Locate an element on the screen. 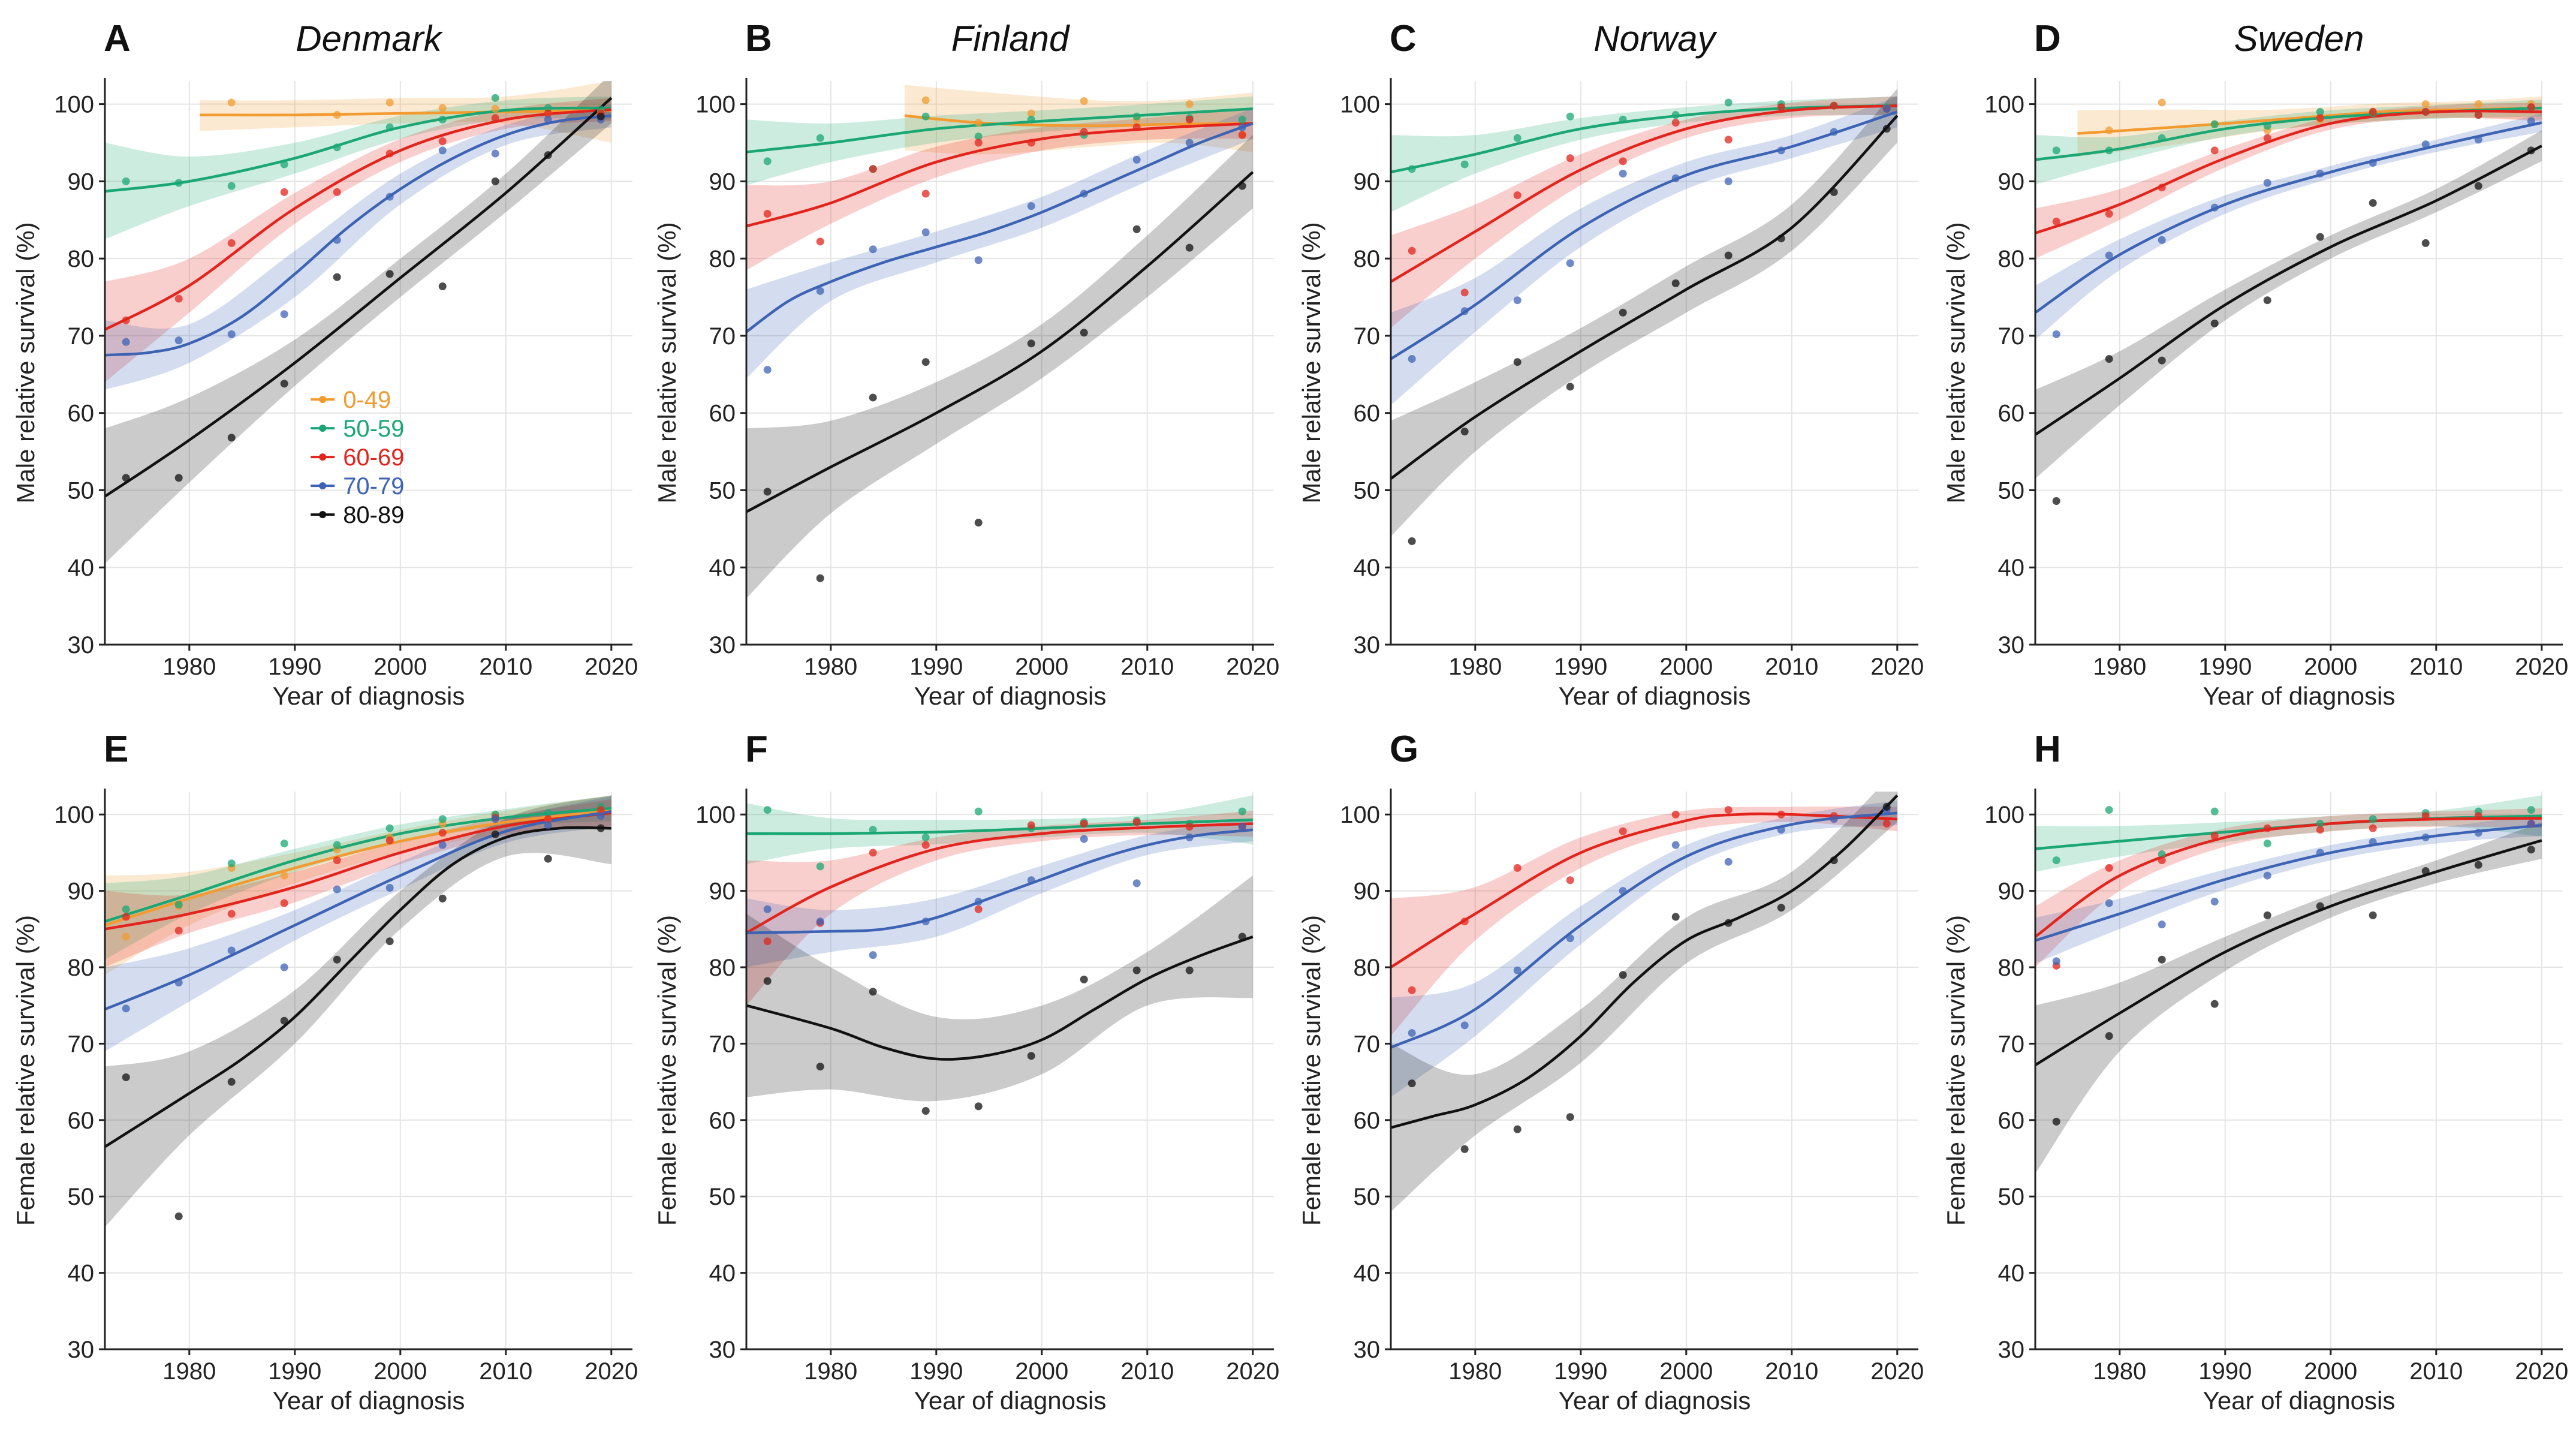 Image resolution: width=2576 pixels, height=1450 pixels. y-tick-label: 50 is located at coordinates (2011, 490).